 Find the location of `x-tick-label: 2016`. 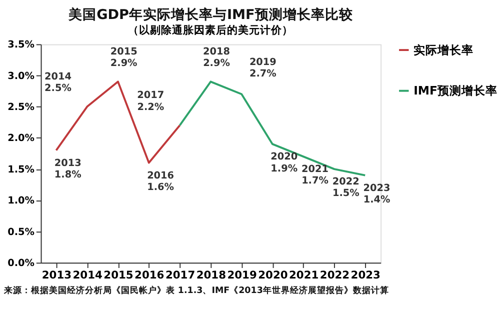

x-tick-label: 2016 is located at coordinates (149, 275).